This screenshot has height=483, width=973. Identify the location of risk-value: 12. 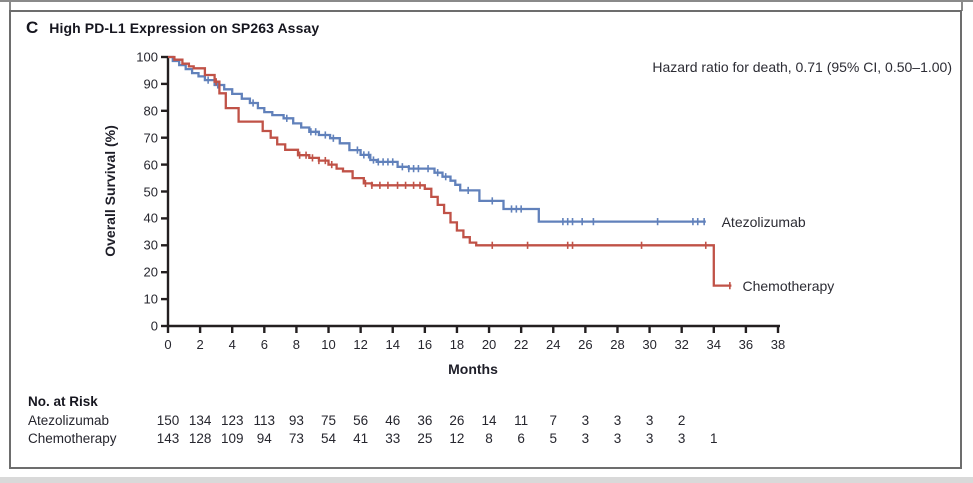
(457, 438).